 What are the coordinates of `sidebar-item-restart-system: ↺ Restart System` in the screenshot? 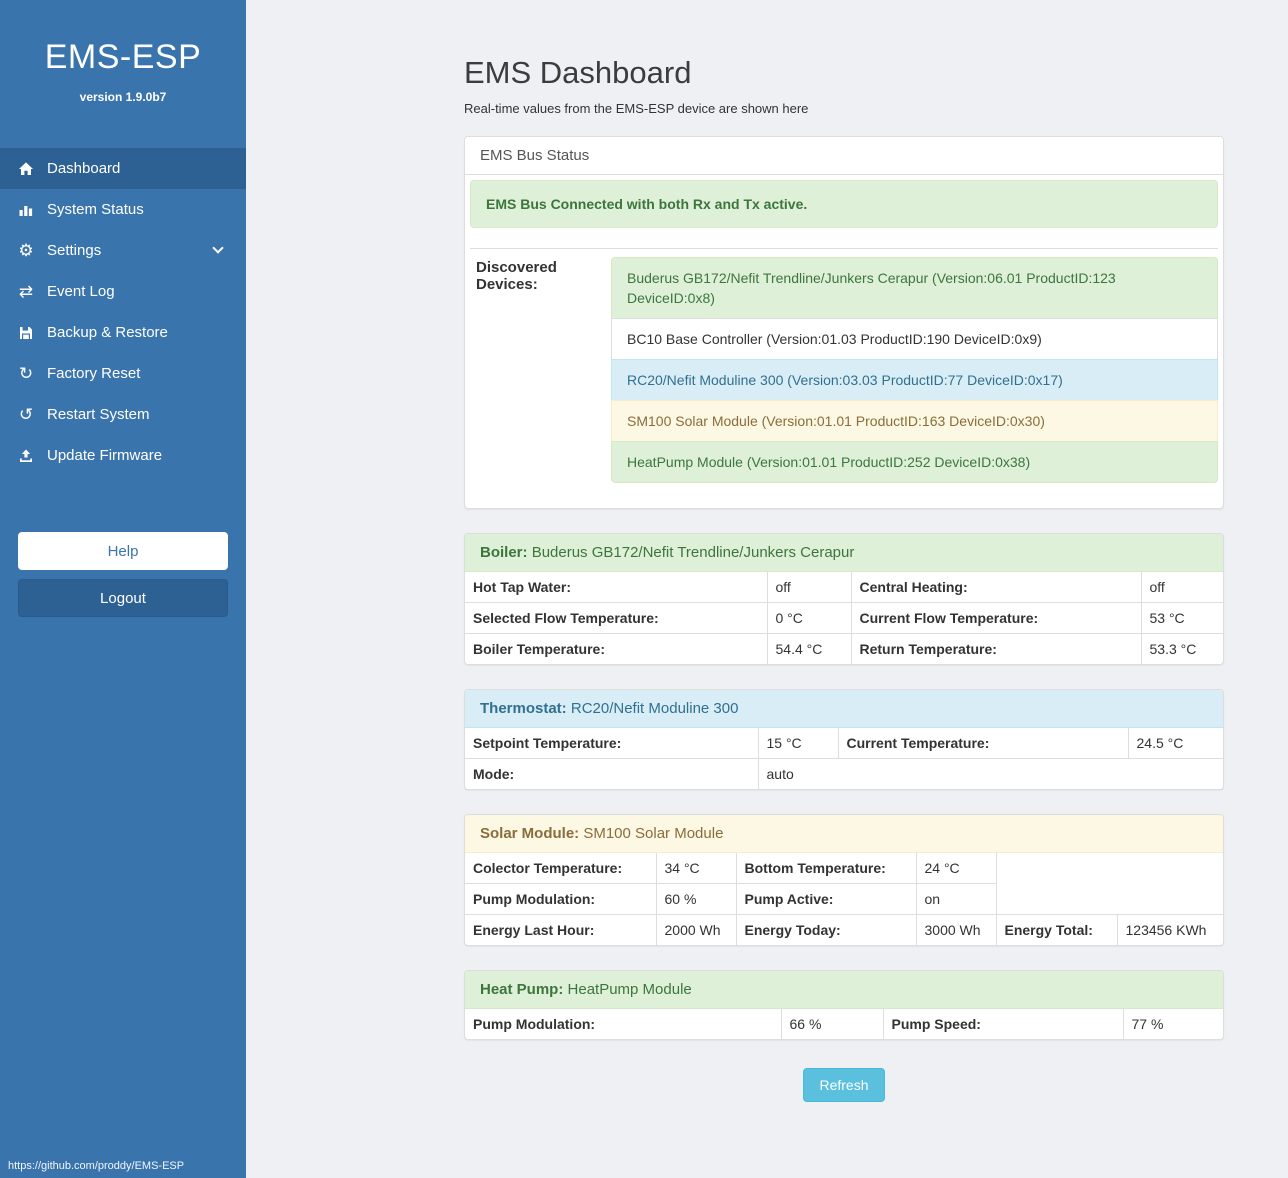 It's located at (123, 414).